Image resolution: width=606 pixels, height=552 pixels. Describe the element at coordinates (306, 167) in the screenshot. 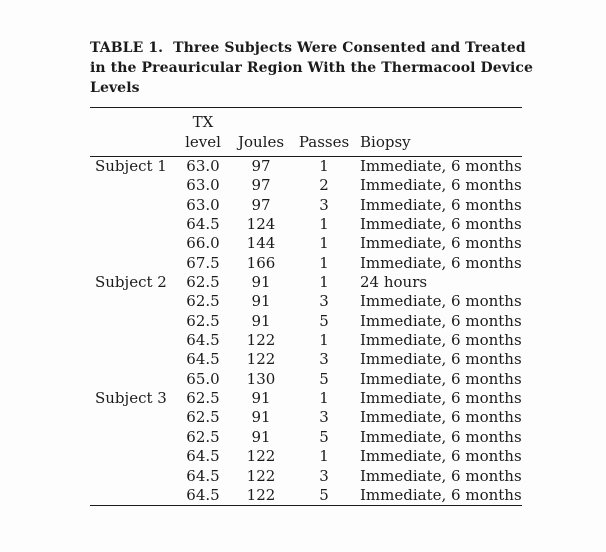

I see `table-row: Subject 1 63.0 97 1 Immediate, 6 months` at that location.